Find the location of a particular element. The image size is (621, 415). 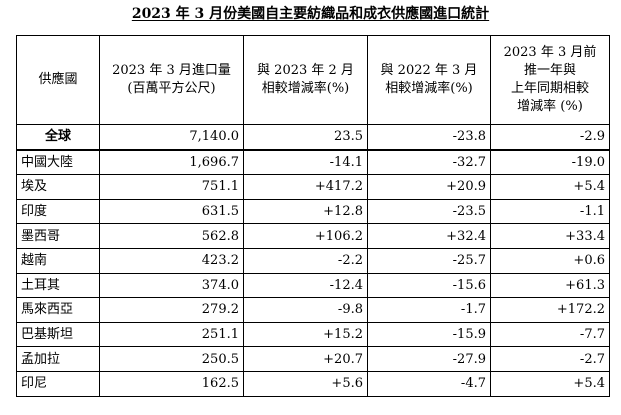

trailing-change-cell: -2.9 is located at coordinates (550, 137).